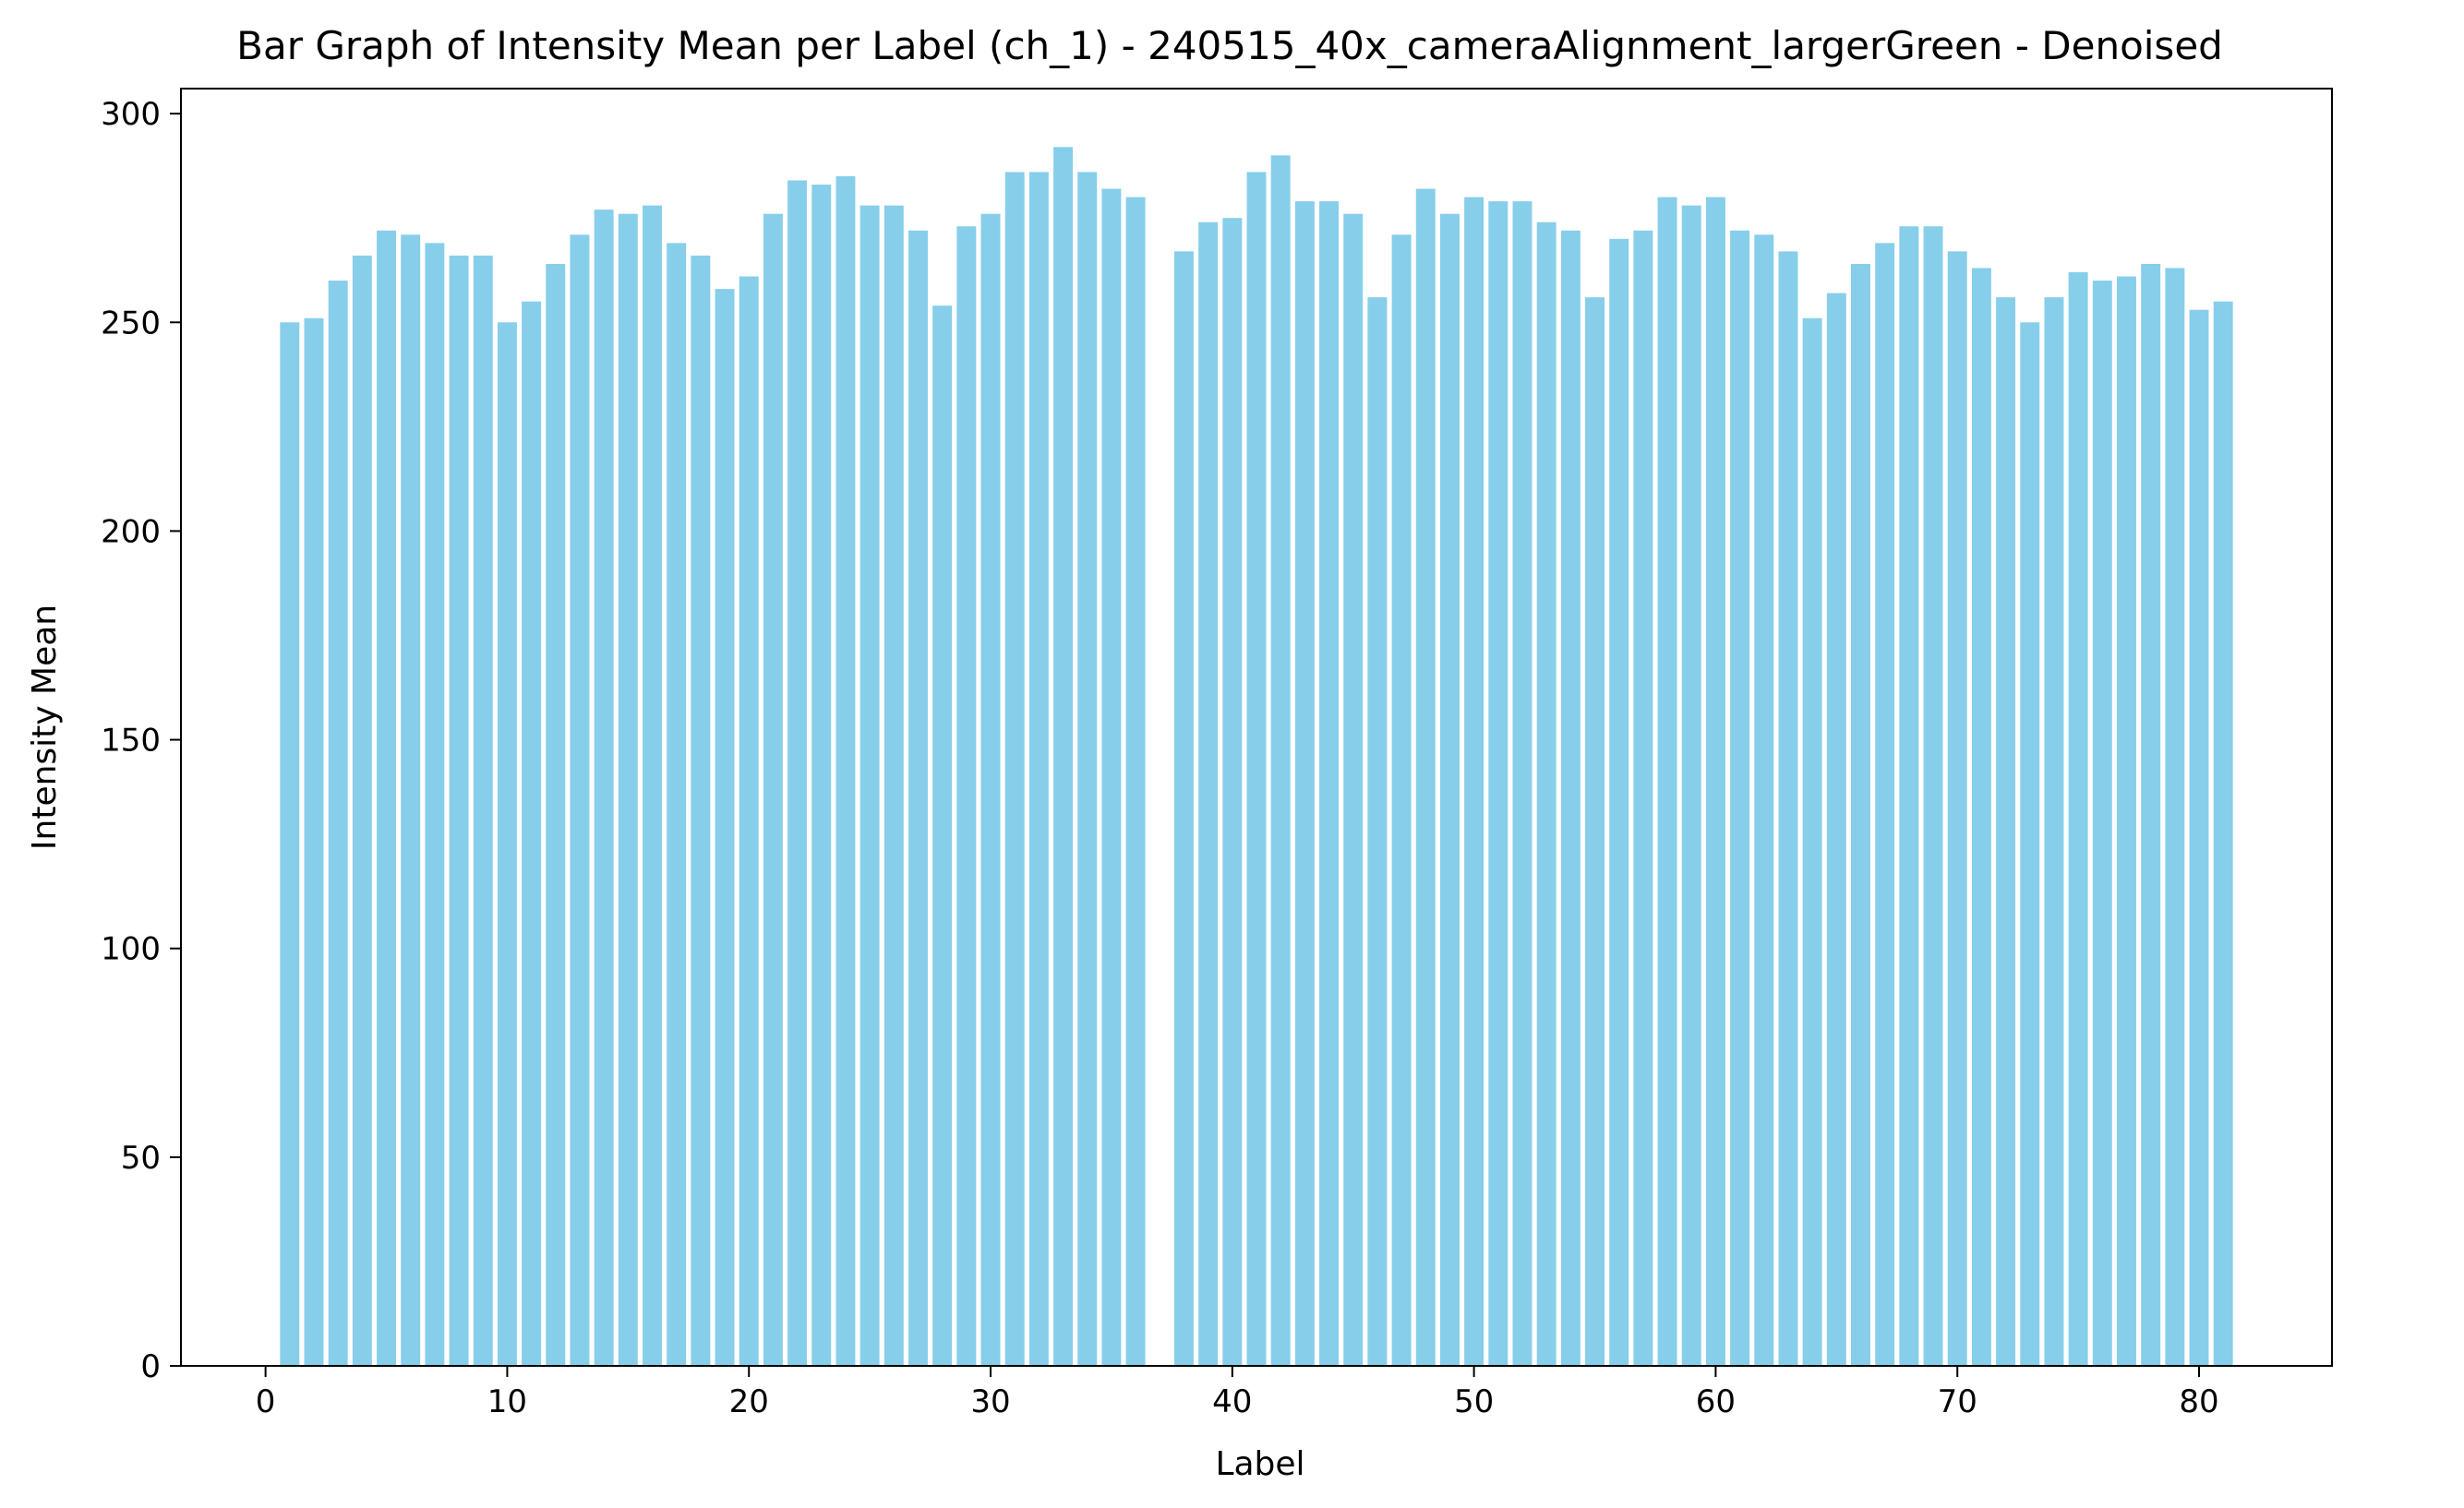 The image size is (2464, 1508). I want to click on x-tick-label: 70, so click(1958, 1401).